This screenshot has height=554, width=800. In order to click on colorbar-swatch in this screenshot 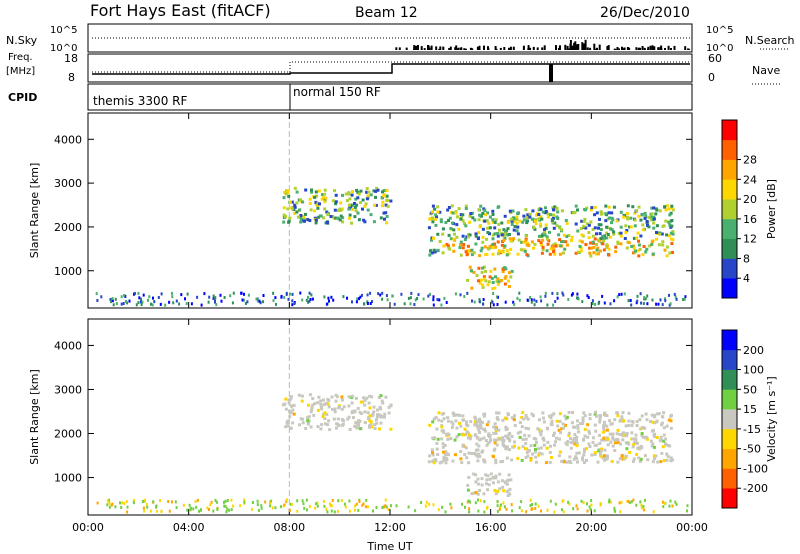, I will do `click(729, 209)`.